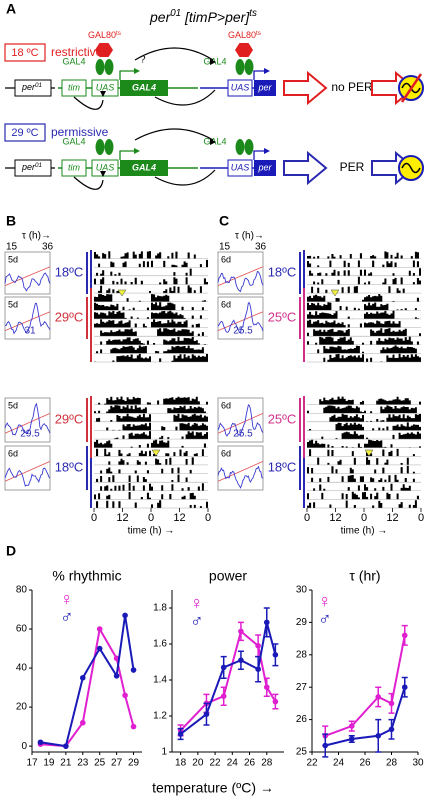  I want to click on per-box, so click(265, 88).